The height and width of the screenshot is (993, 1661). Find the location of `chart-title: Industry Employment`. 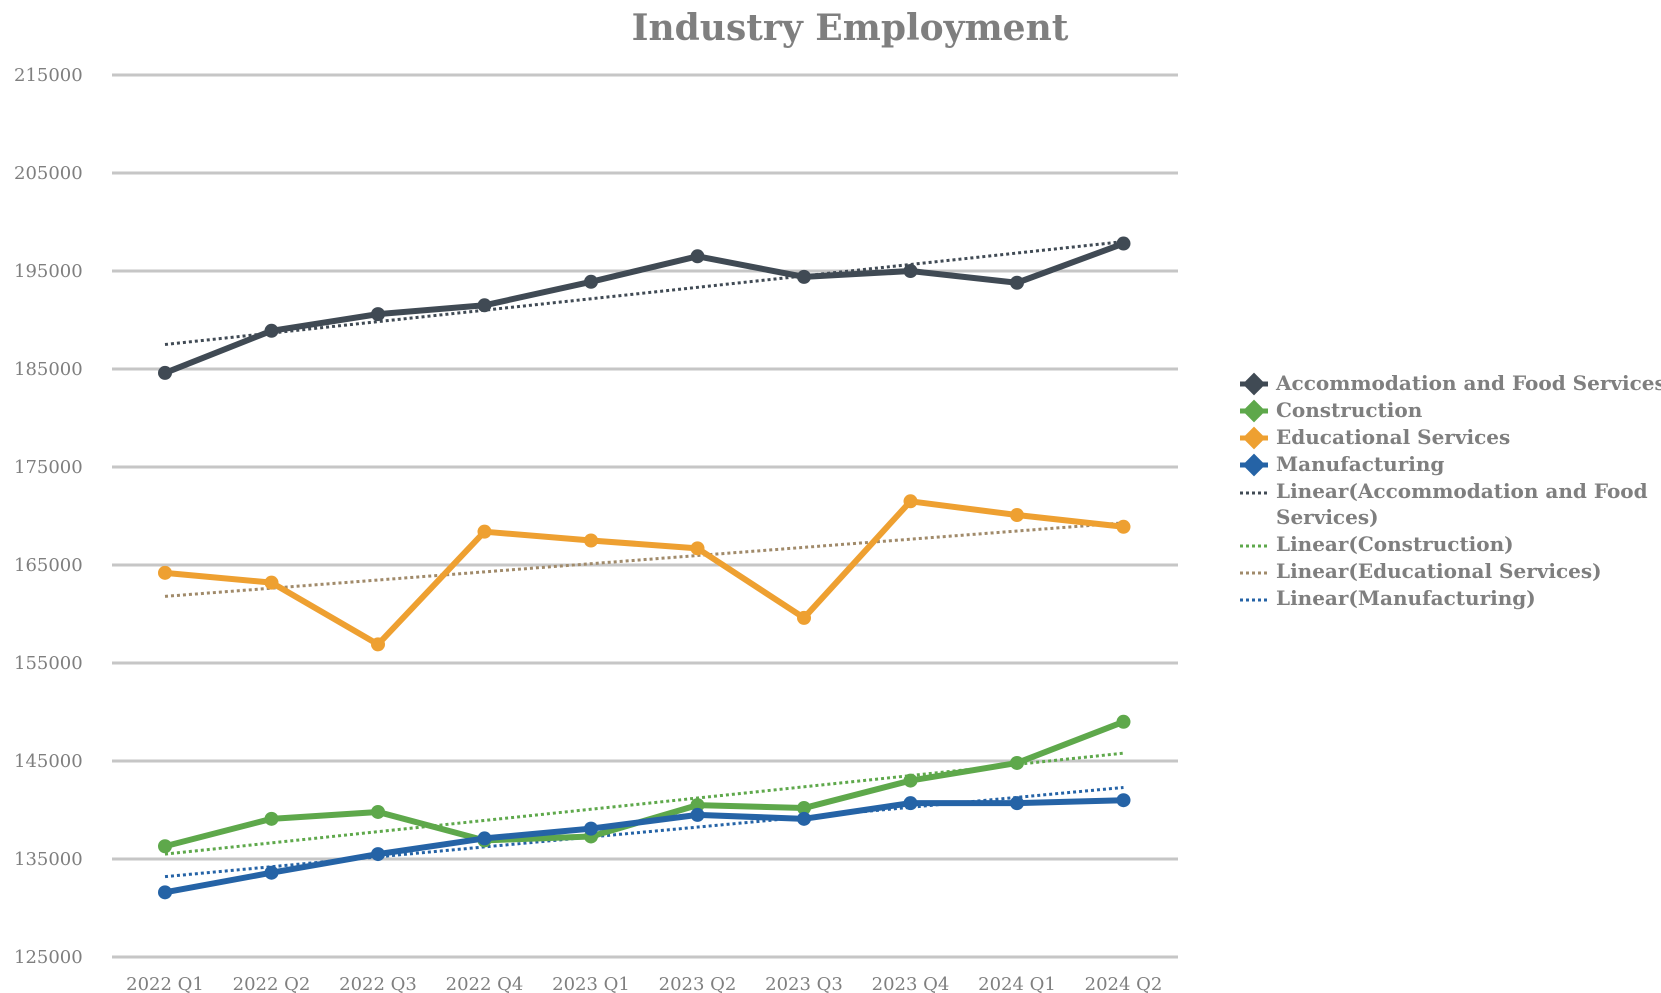

chart-title: Industry Employment is located at coordinates (850, 28).